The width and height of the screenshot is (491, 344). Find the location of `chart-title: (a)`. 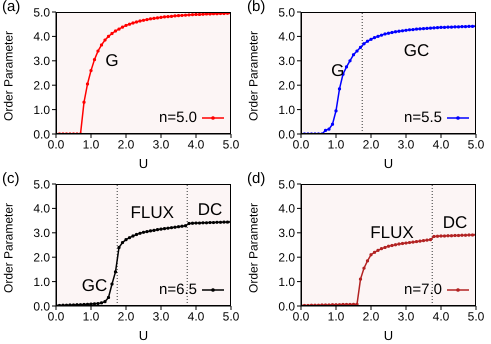

chart-title: (a) is located at coordinates (11, 7).